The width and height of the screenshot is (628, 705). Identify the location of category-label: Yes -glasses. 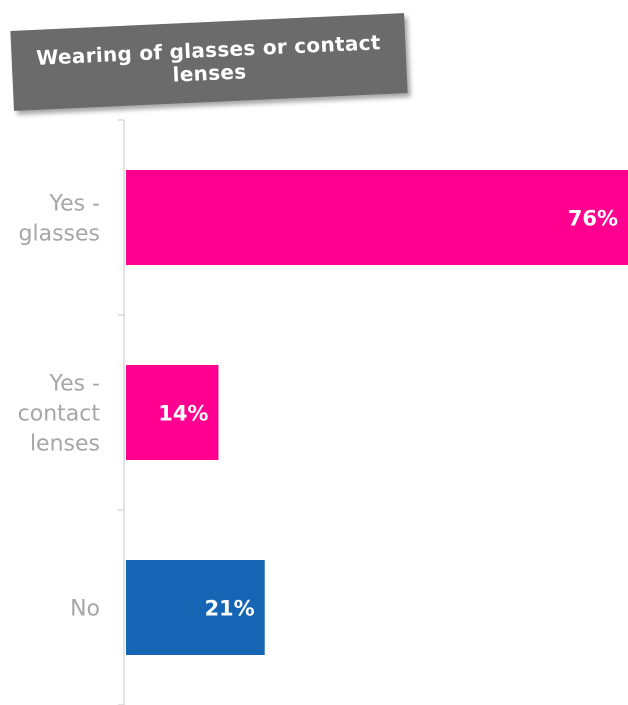
(59, 219).